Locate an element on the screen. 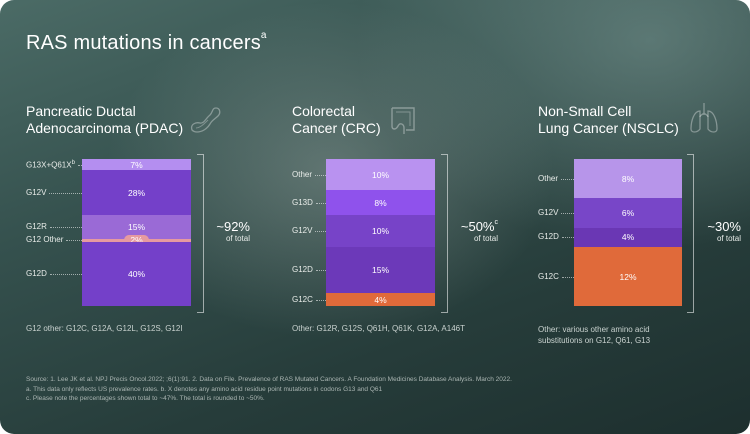 Image resolution: width=750 pixels, height=434 pixels. data-label: 7% is located at coordinates (136, 164).